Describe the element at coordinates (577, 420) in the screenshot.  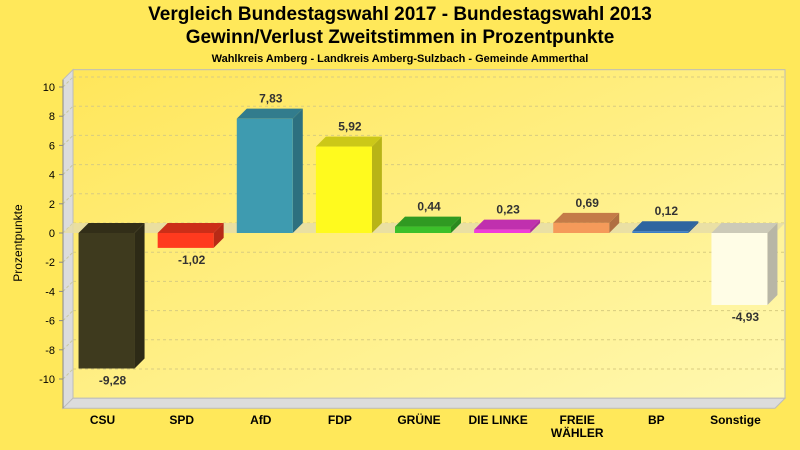
I see `x-tick-label: FREIE` at that location.